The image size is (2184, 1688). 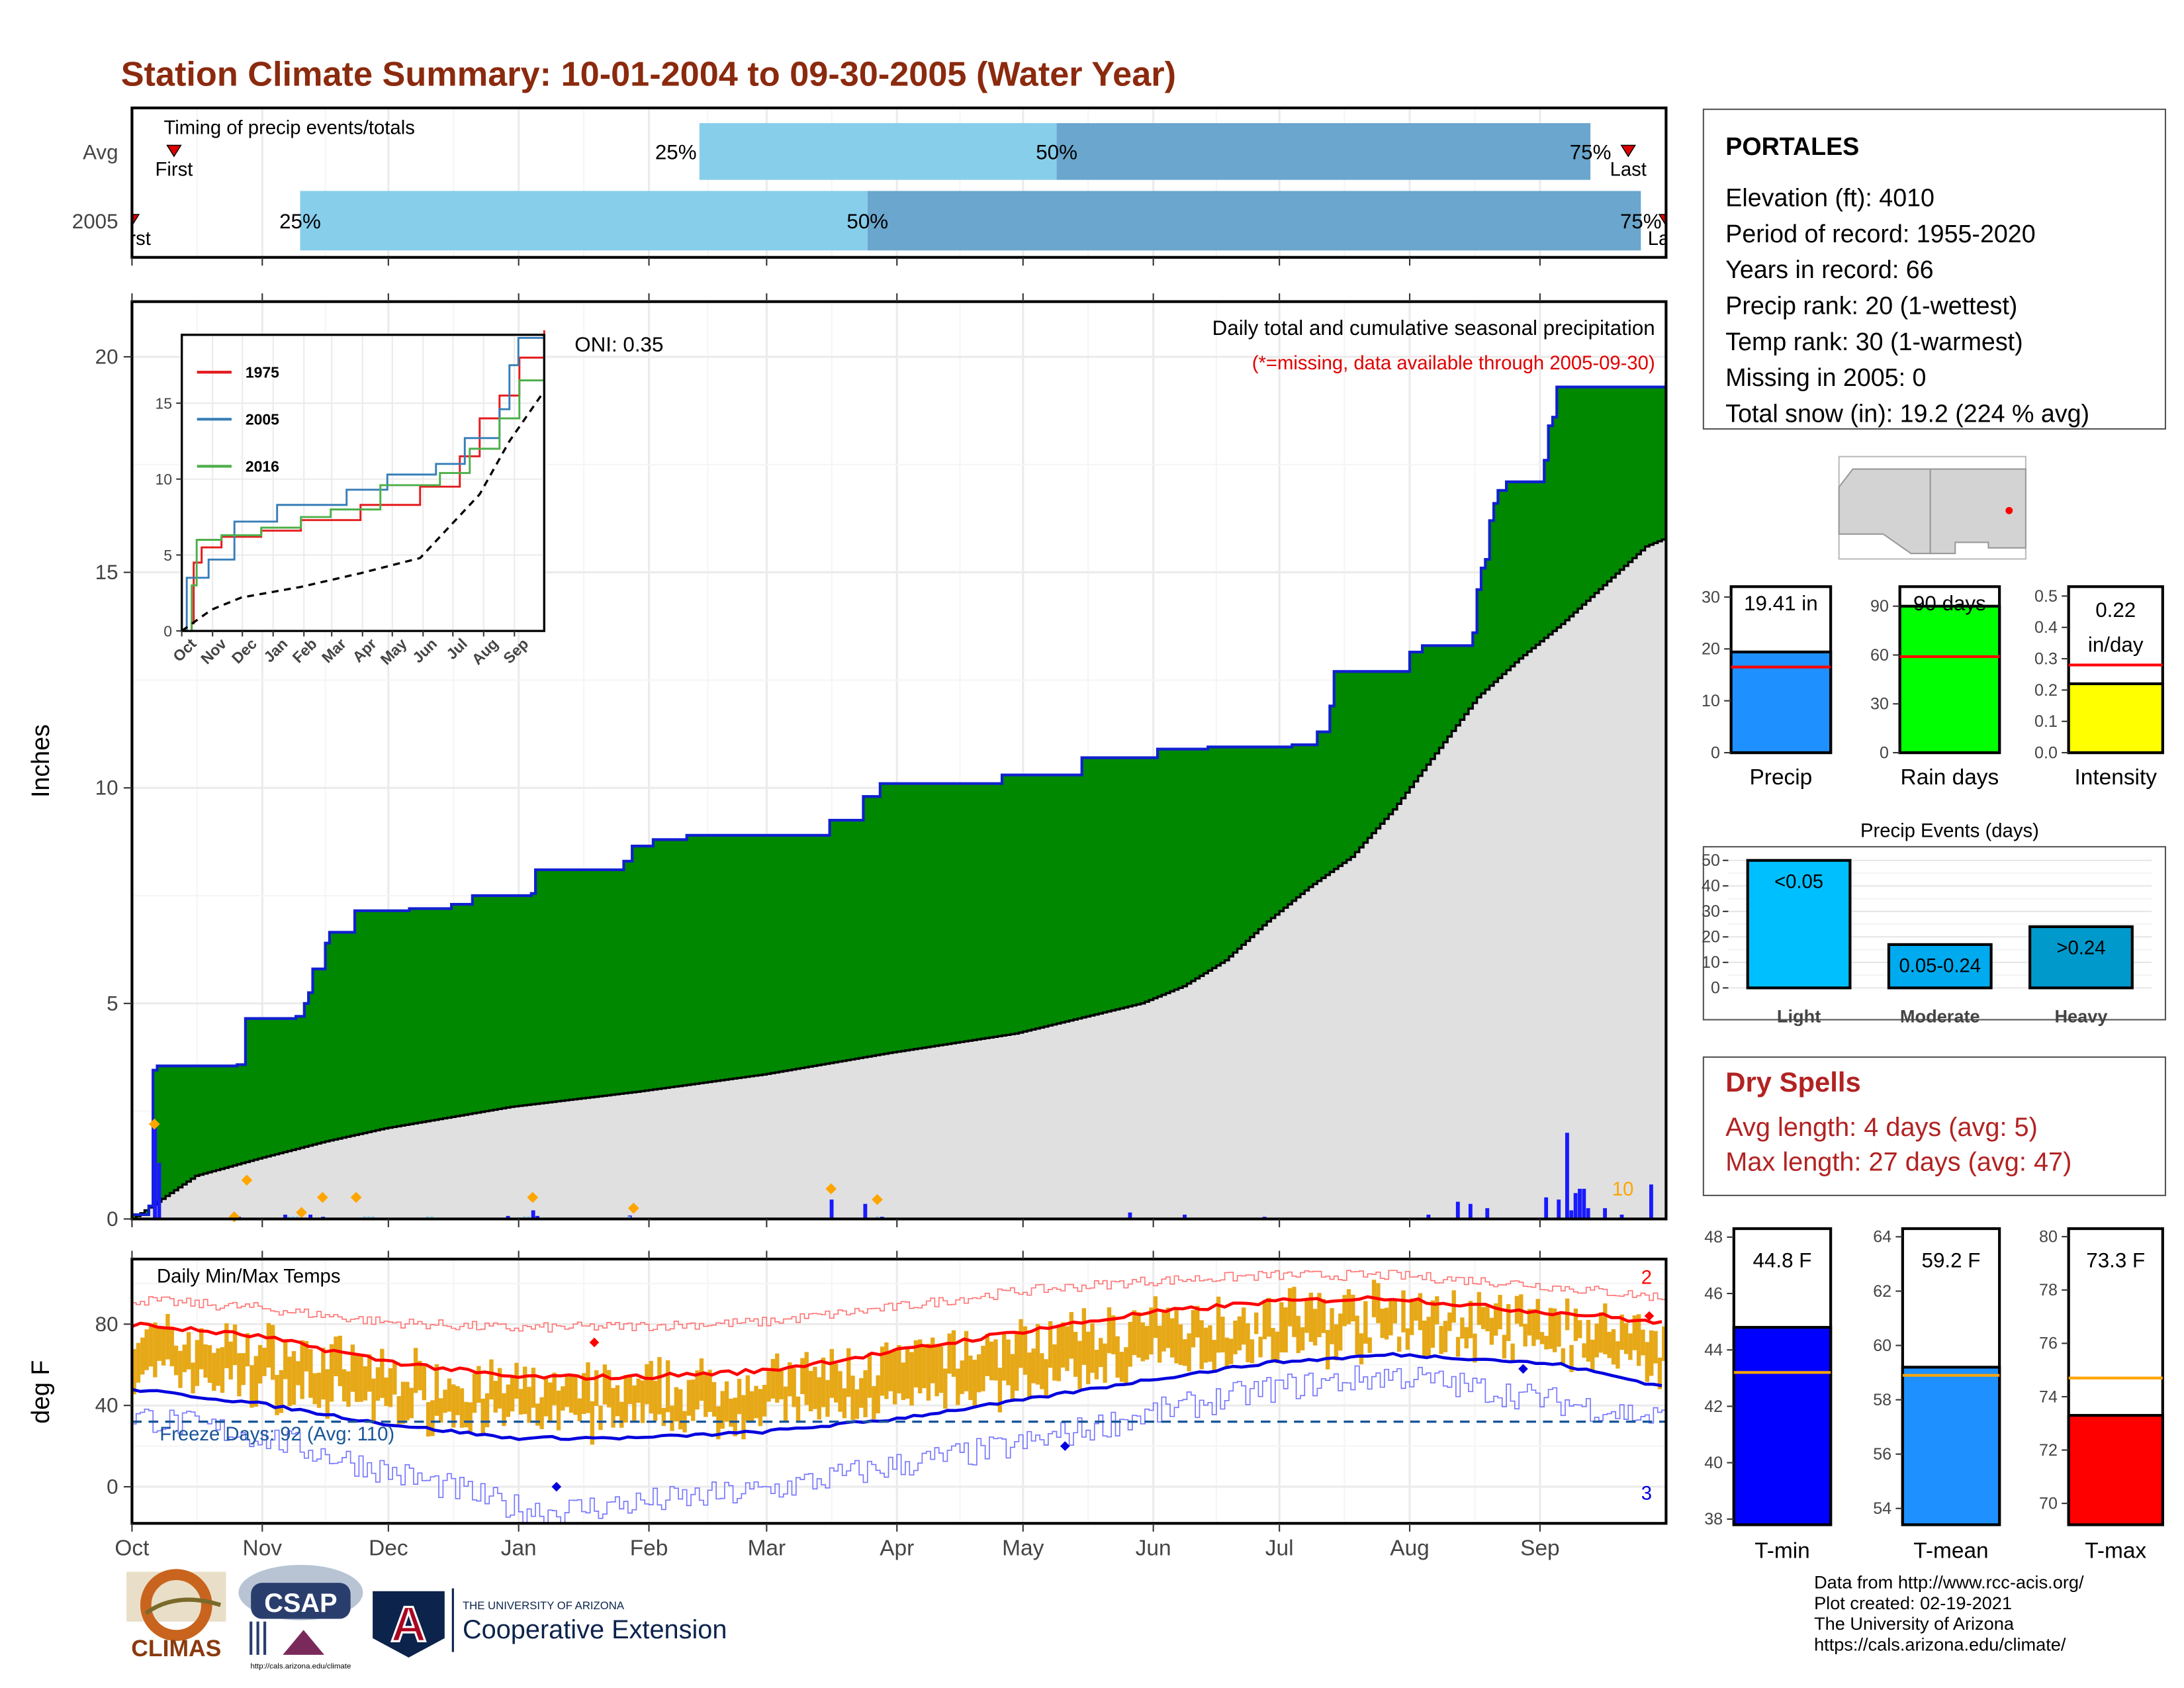 I want to click on ua-logo-big-text: Cooperative Extension, so click(x=595, y=1629).